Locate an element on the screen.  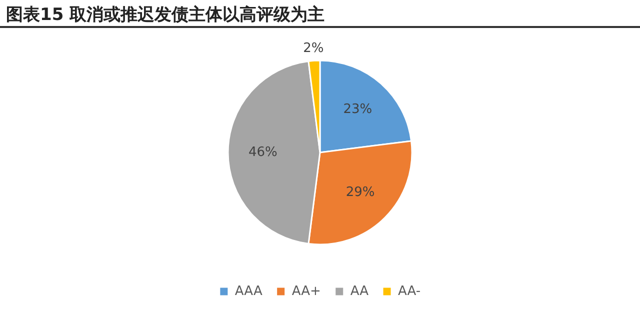
data-label: 29% is located at coordinates (360, 192).